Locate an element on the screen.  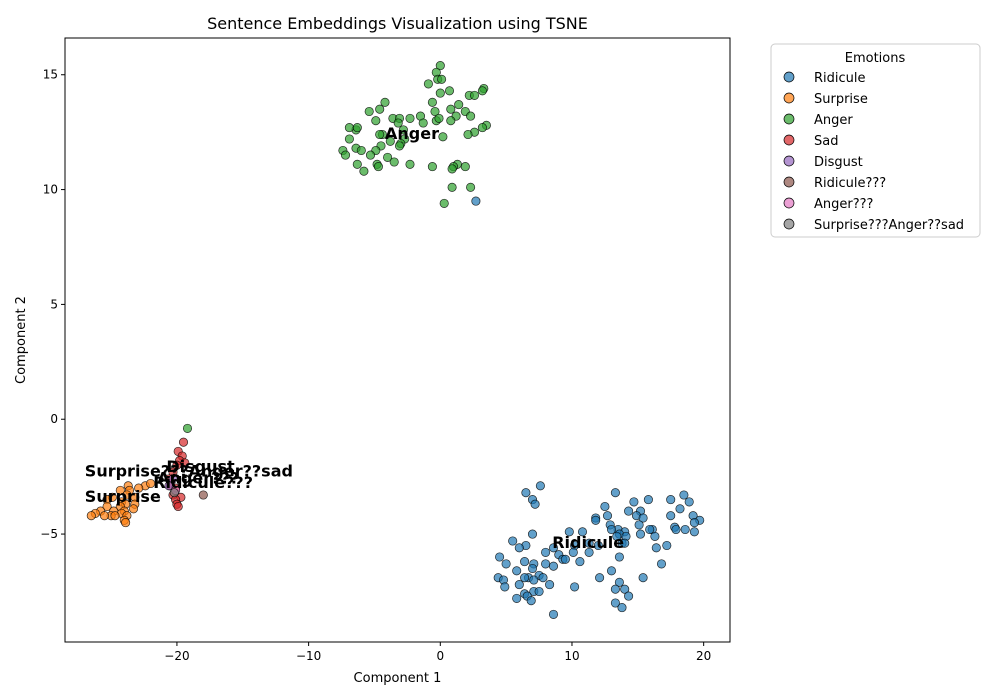
x-tick-label: 0 is located at coordinates (440, 656).